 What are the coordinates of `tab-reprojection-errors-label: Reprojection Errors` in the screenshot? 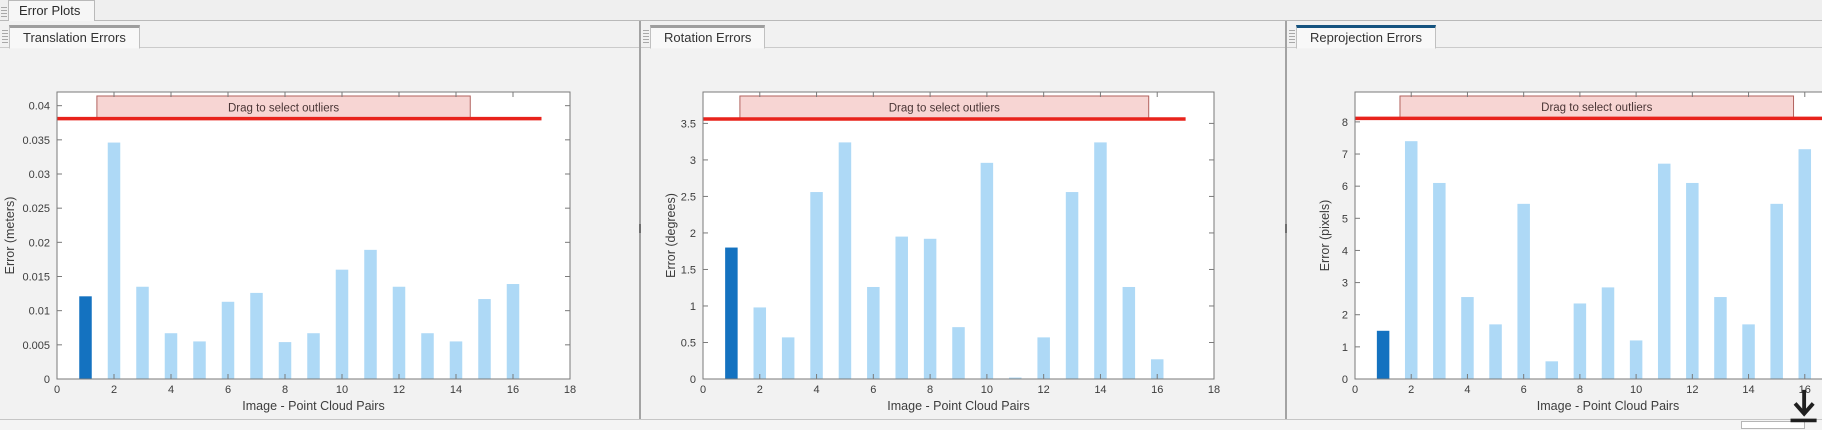 It's located at (1366, 37).